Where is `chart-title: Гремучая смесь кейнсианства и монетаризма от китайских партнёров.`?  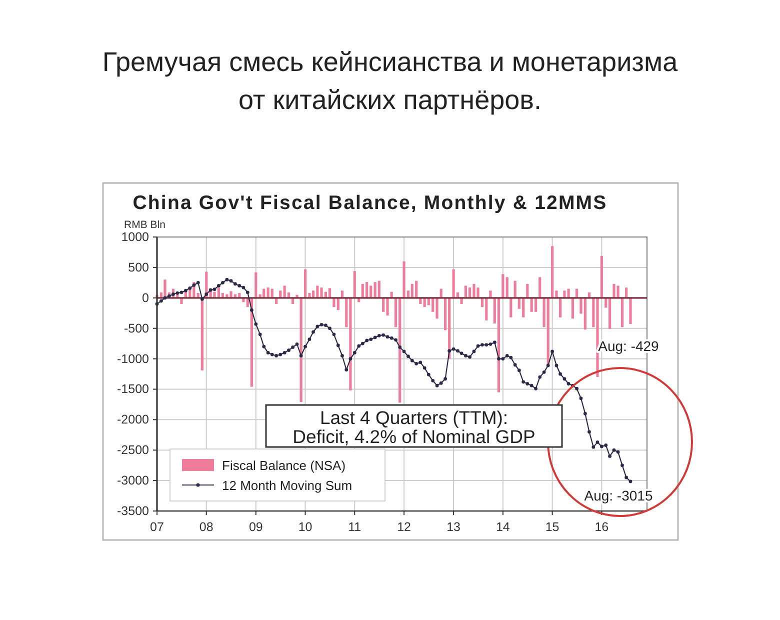 chart-title: Гремучая смесь кейнсианства и монетаризма от китайских партнёров. is located at coordinates (390, 81).